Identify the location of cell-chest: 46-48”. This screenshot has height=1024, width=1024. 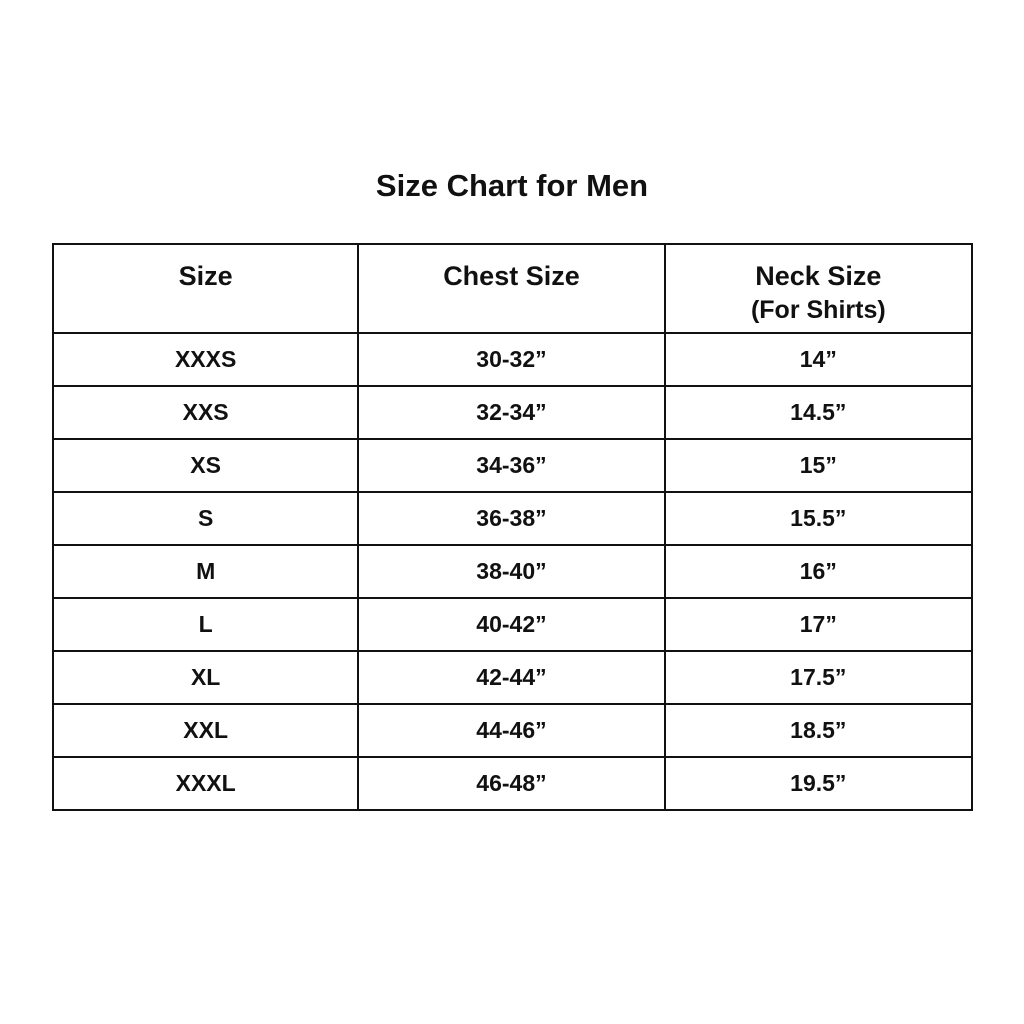
(511, 783).